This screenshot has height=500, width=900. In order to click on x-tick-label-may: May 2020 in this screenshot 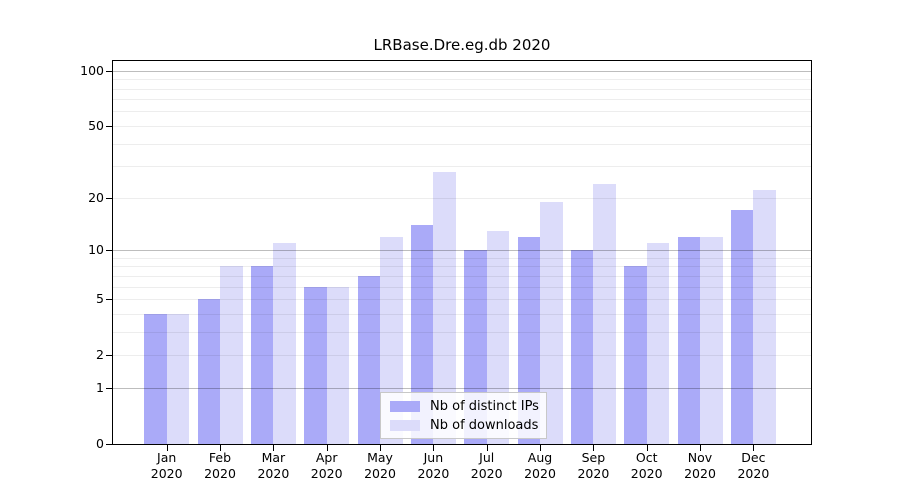, I will do `click(380, 465)`.